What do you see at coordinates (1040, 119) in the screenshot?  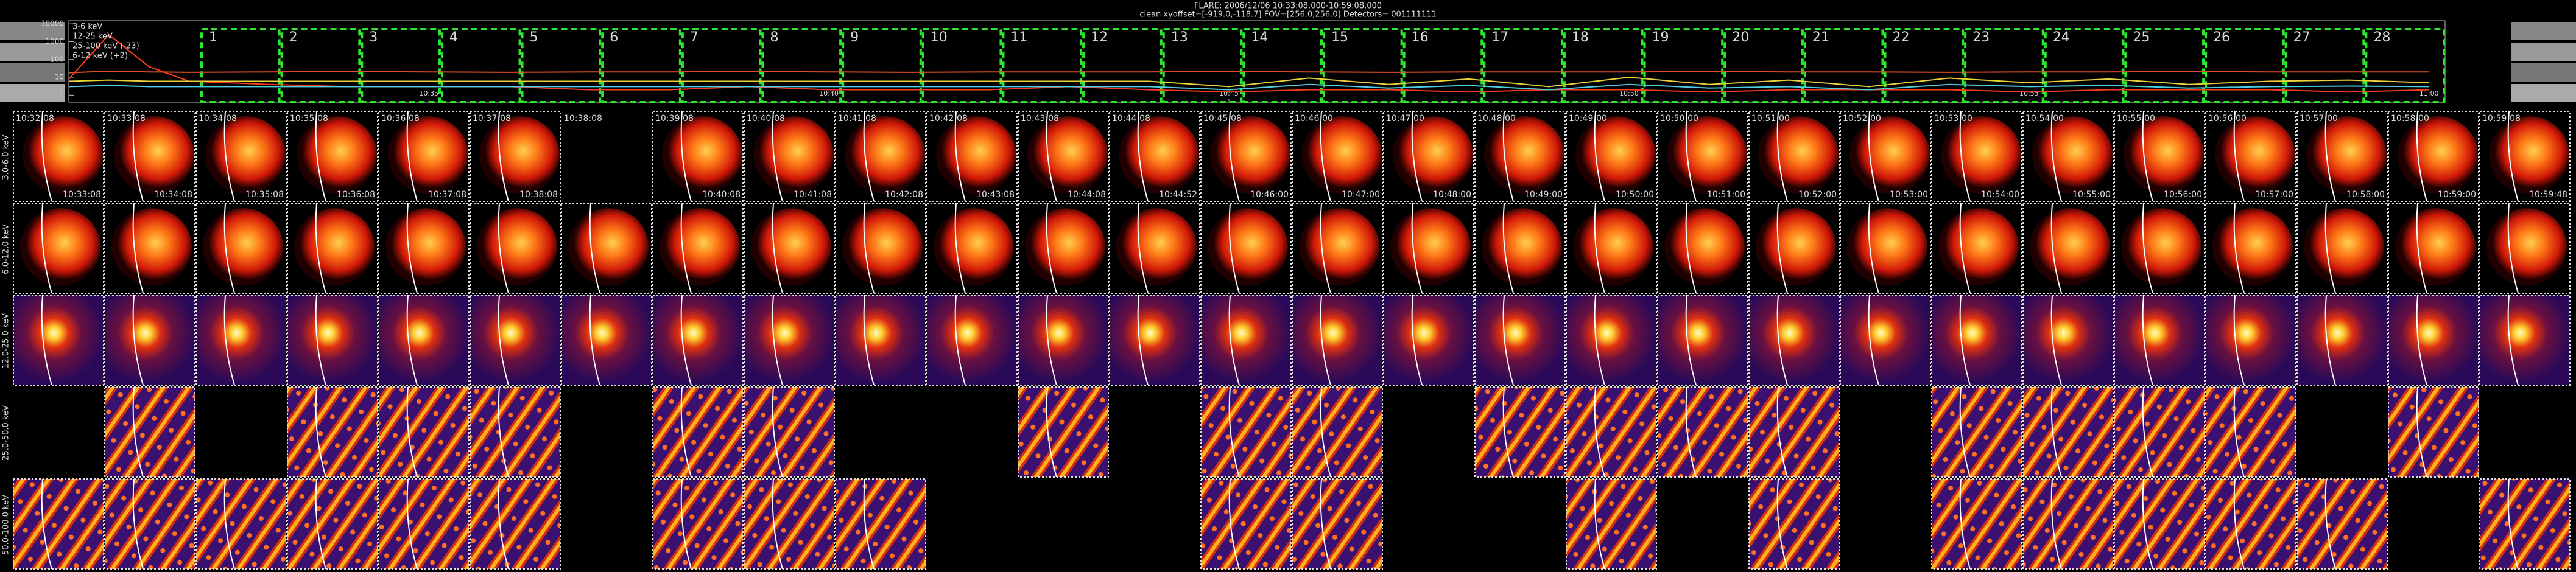 I see `start-time: 10:43:08` at bounding box center [1040, 119].